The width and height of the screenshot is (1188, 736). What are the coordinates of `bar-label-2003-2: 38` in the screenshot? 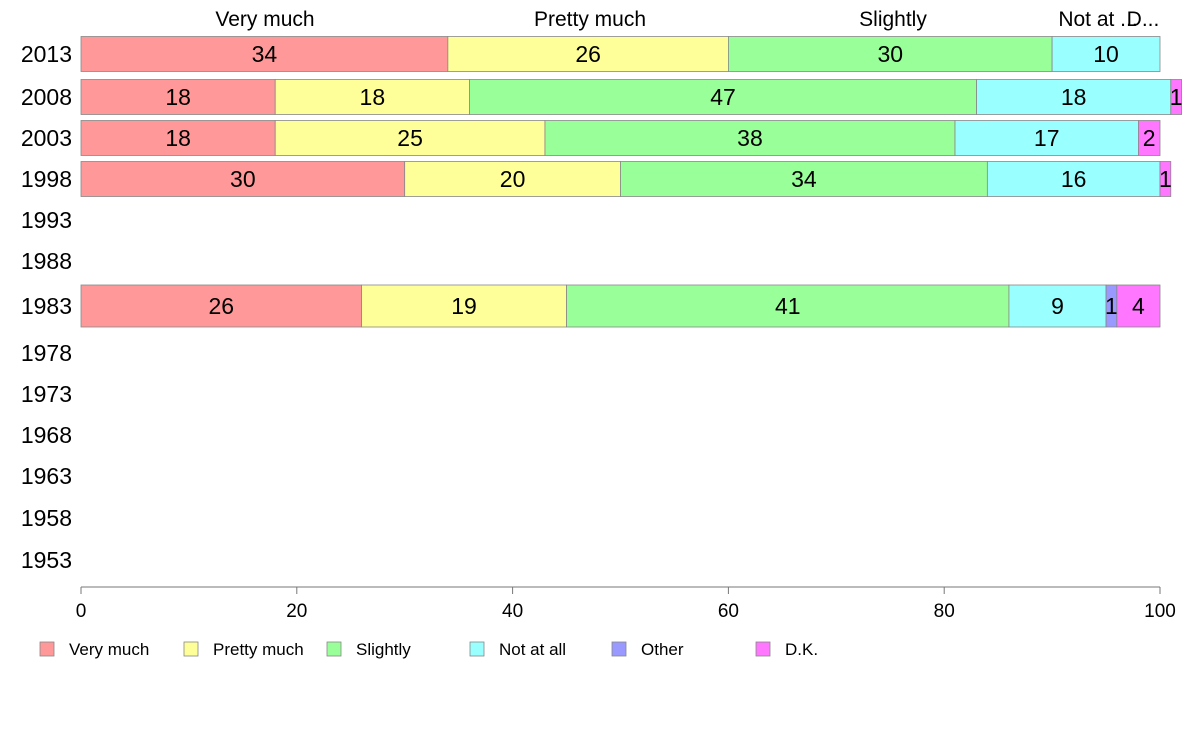 It's located at (750, 138).